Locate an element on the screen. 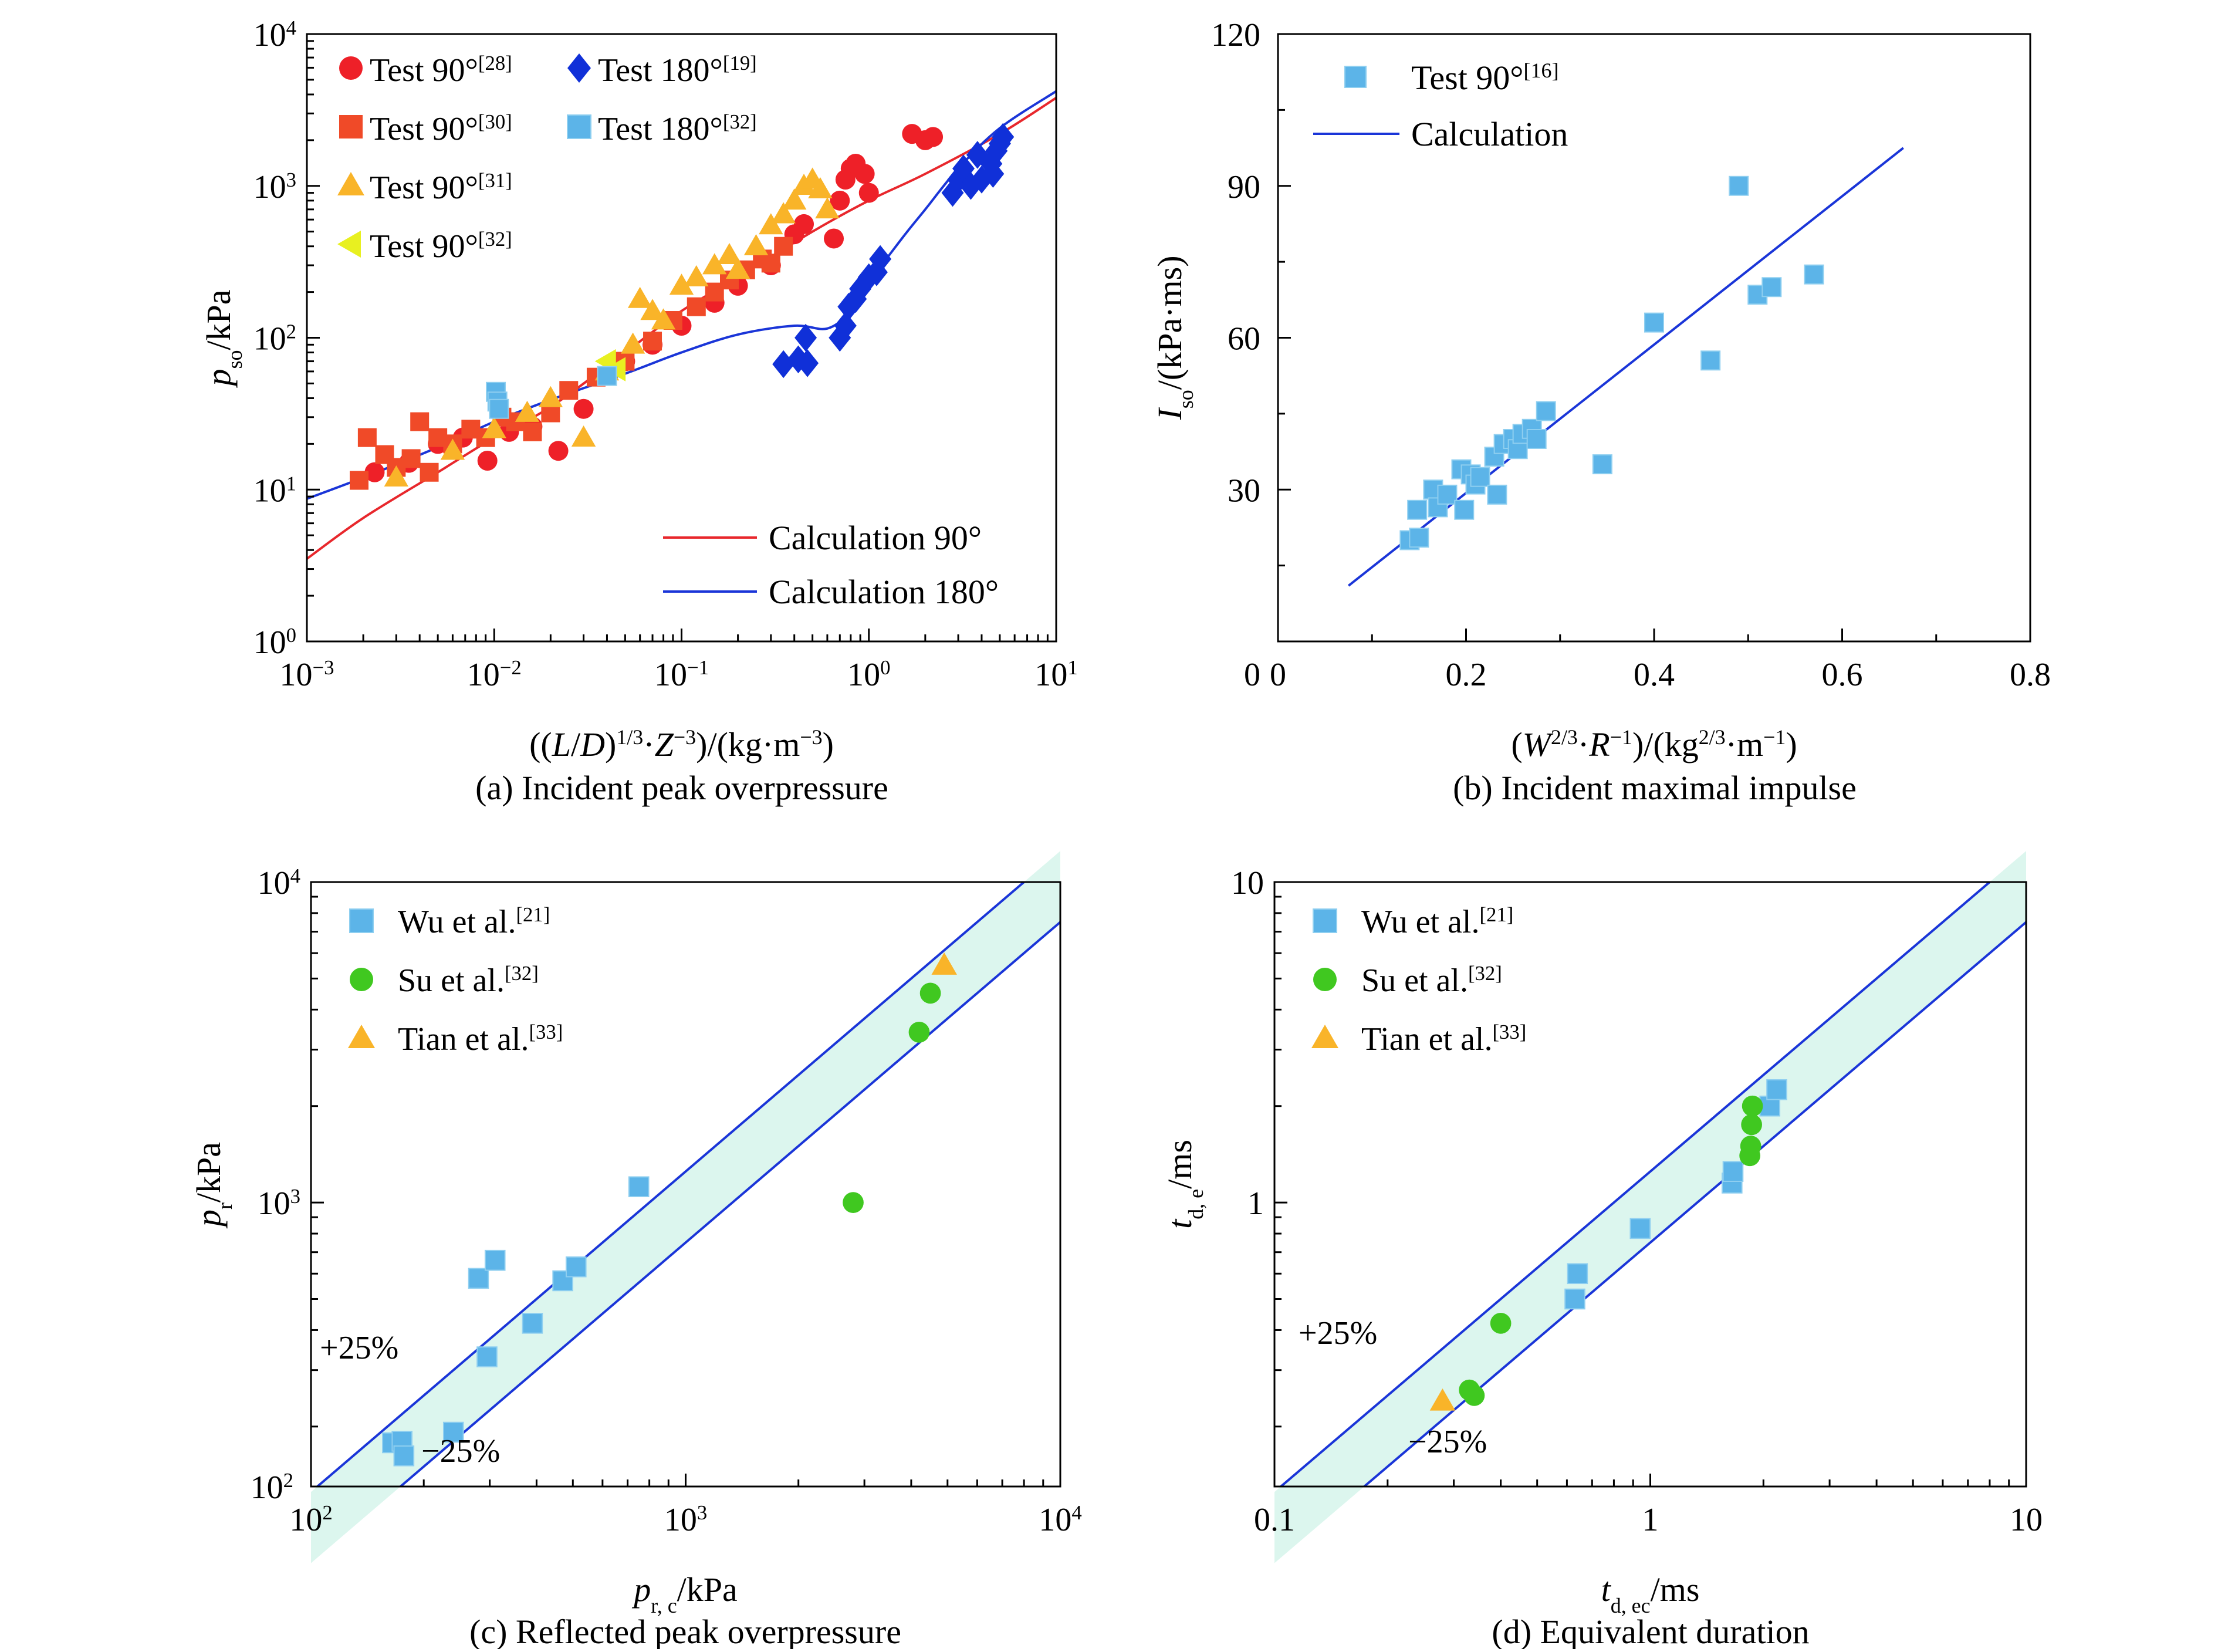 The width and height of the screenshot is (2218, 1652). x-tick-label: 1 is located at coordinates (1650, 1520).